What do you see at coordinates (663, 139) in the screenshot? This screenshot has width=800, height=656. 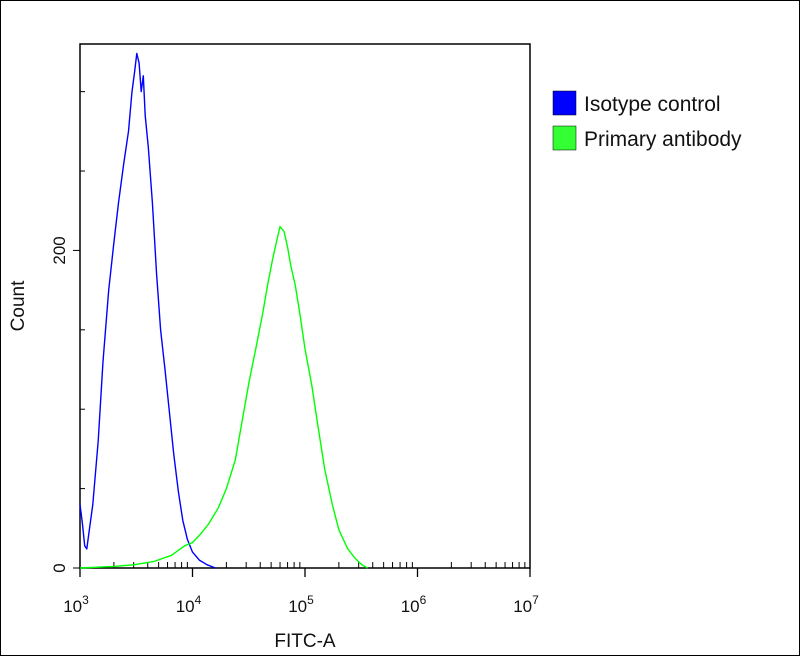 I see `legend-label-primary: Primary antibody` at bounding box center [663, 139].